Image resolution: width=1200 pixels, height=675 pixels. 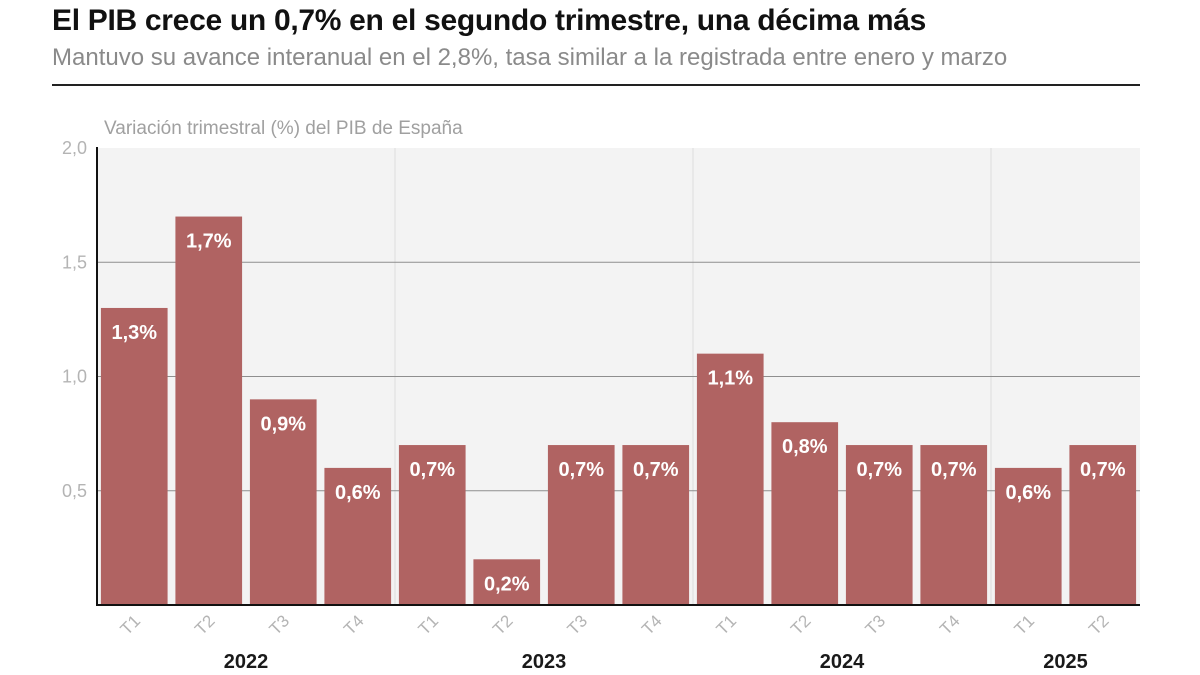 What do you see at coordinates (1065, 662) in the screenshot?
I see `year-label: 2025` at bounding box center [1065, 662].